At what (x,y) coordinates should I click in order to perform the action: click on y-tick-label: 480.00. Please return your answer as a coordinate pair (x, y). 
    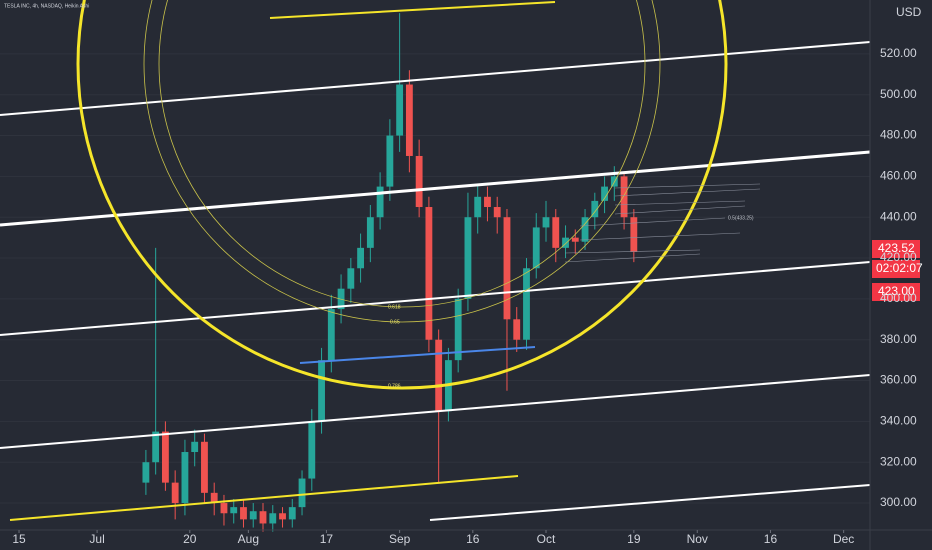
    Looking at the image, I should click on (898, 135).